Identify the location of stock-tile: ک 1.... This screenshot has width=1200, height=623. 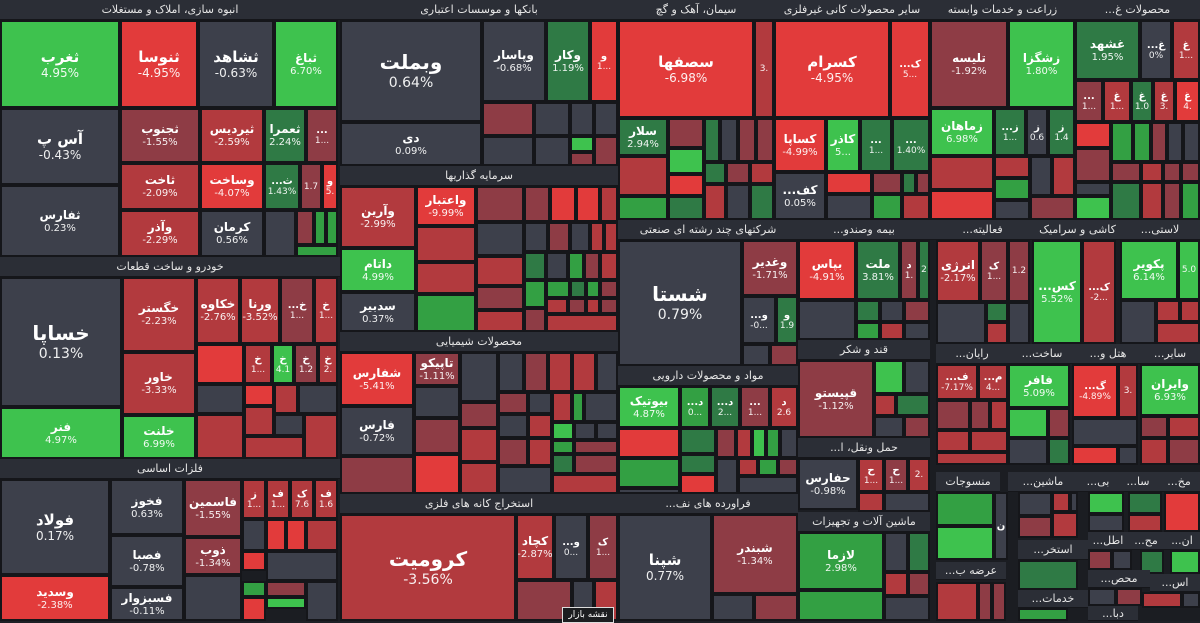
(603, 547).